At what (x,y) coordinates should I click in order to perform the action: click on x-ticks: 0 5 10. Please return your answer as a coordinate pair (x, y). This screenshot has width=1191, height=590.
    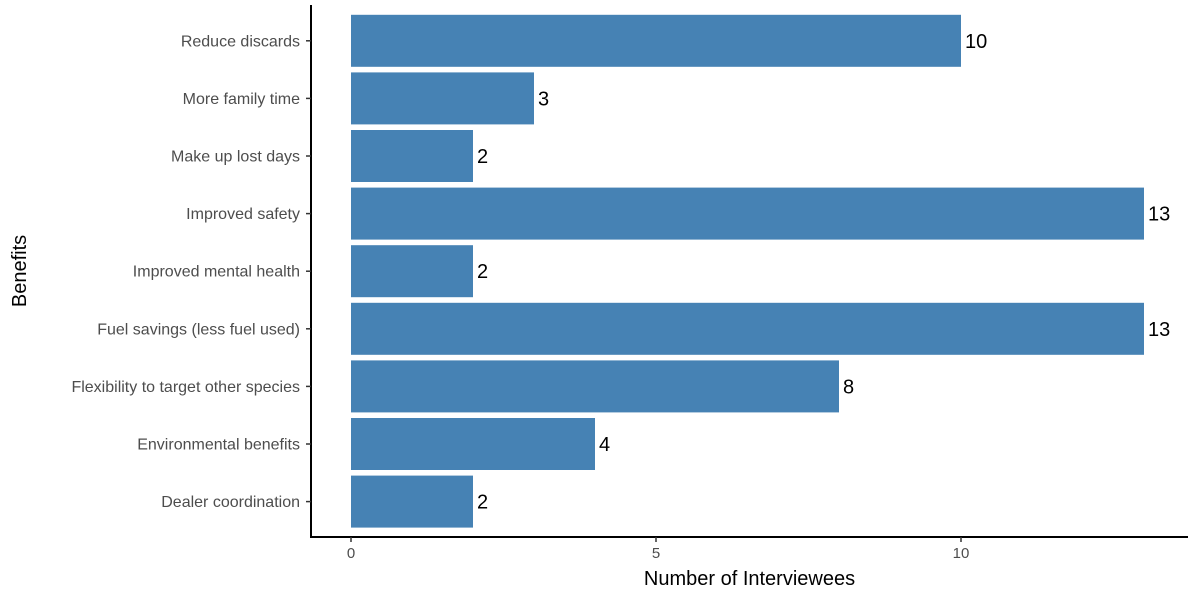
    Looking at the image, I should click on (658, 549).